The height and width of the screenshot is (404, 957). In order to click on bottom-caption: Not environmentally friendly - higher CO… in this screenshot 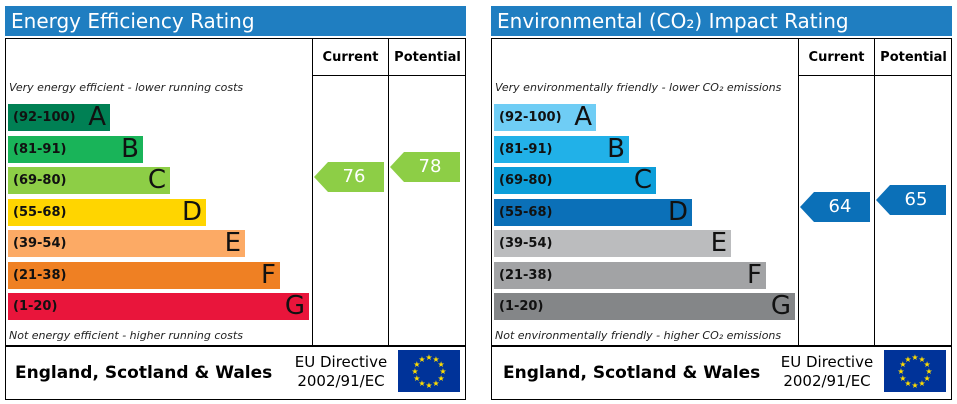, I will do `click(638, 335)`.